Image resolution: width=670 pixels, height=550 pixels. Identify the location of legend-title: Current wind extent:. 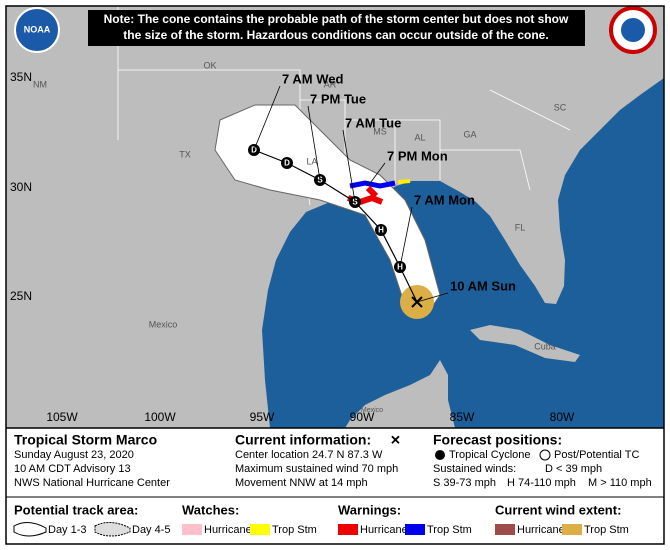
(558, 509).